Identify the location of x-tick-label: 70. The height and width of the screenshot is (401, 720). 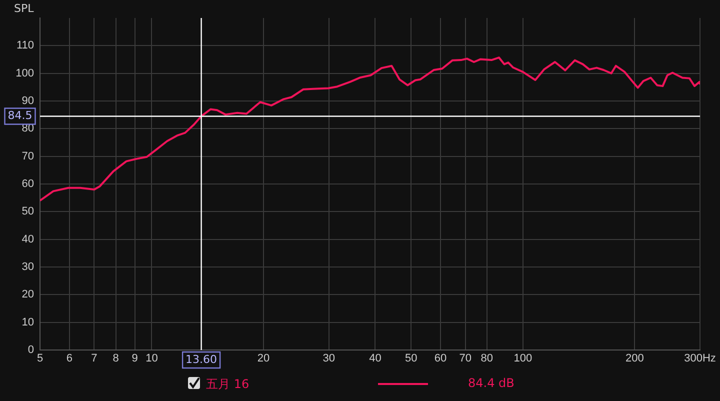
(465, 358).